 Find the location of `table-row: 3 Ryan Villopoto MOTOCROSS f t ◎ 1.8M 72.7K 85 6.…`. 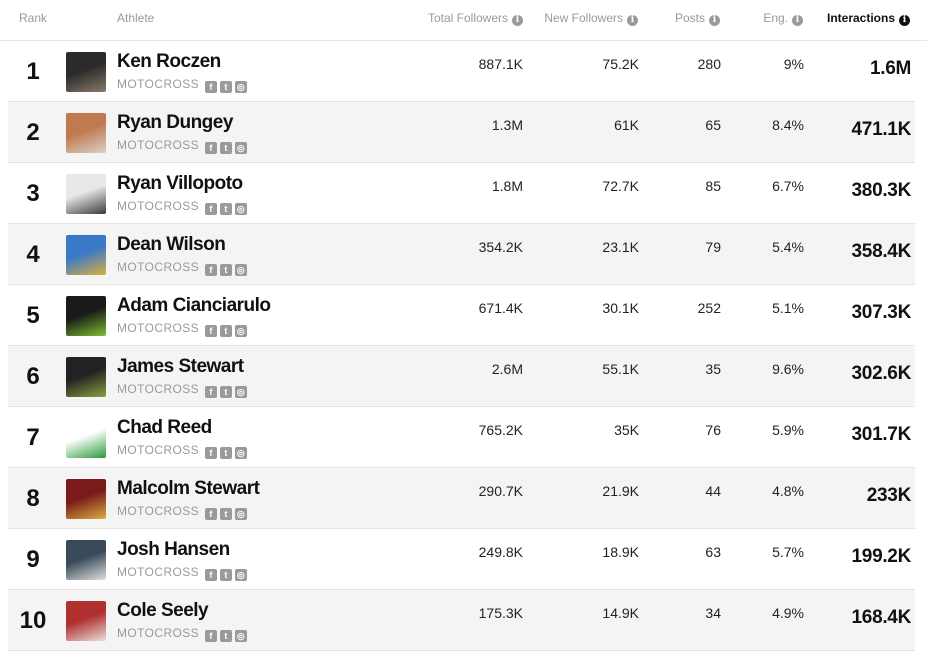

table-row: 3 Ryan Villopoto MOTOCROSS f t ◎ 1.8M 72.7K 85 6.… is located at coordinates (461, 193).